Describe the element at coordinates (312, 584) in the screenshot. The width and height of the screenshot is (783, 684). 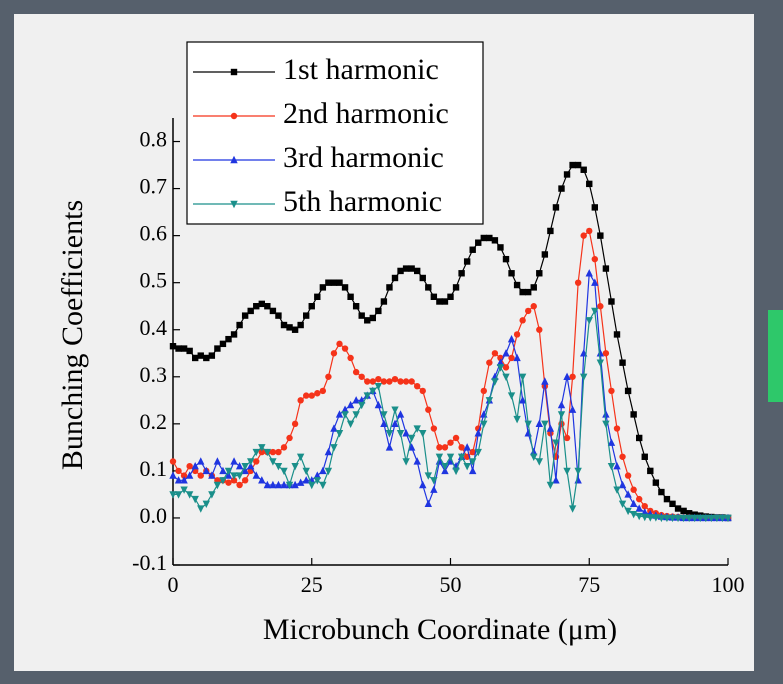
I see `x-tick-label: 25` at that location.